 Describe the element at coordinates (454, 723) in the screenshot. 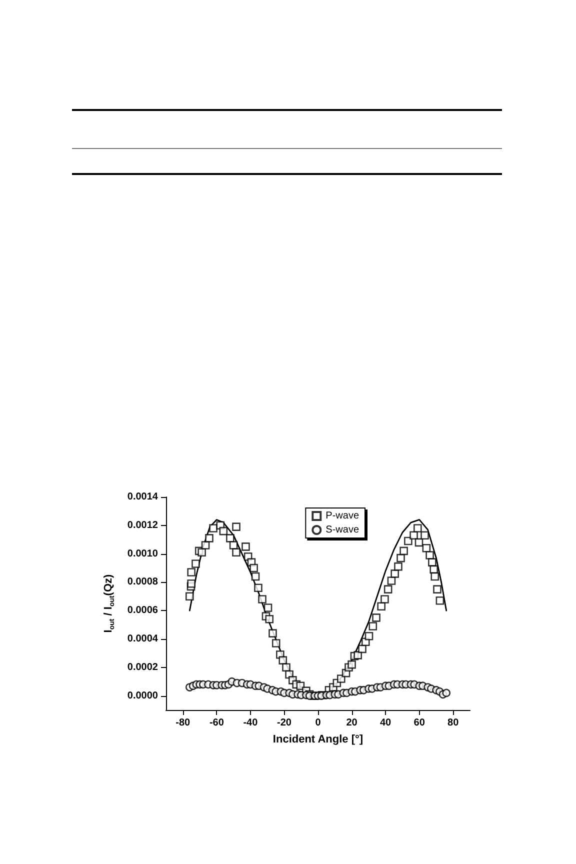

I see `x-tick-label: 80` at that location.